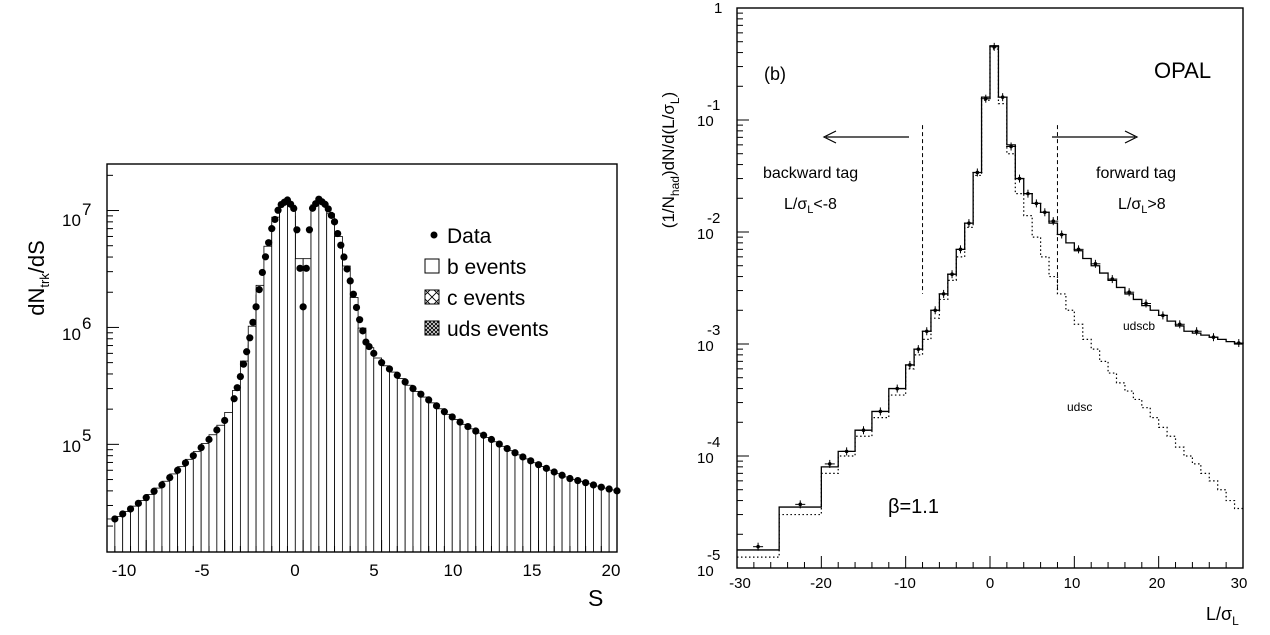 The image size is (1270, 635). Describe the element at coordinates (905, 583) in the screenshot. I see `right-x-tick-label: -10` at that location.